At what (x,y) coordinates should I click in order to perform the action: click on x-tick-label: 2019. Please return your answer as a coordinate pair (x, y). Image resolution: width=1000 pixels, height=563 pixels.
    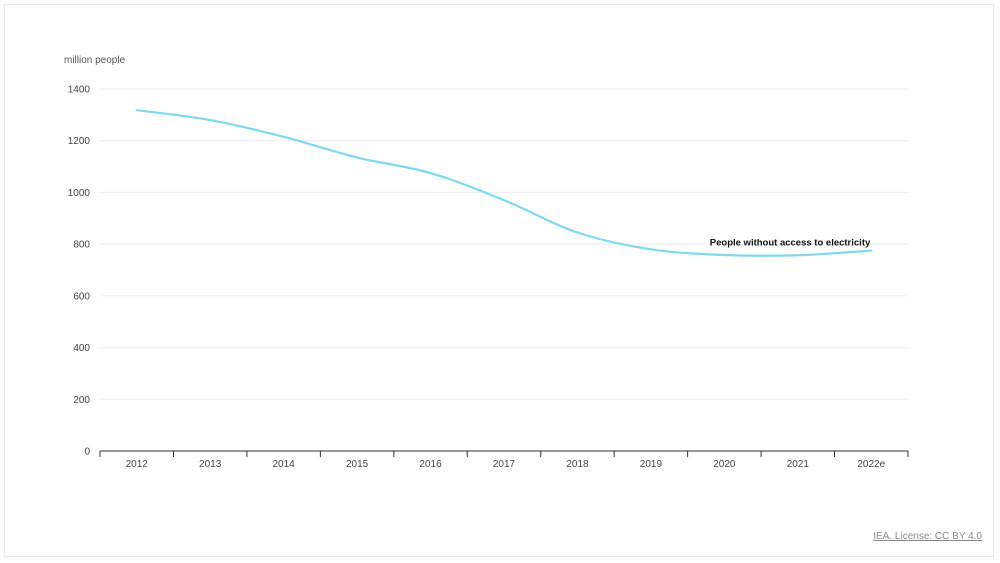
    Looking at the image, I should click on (651, 464).